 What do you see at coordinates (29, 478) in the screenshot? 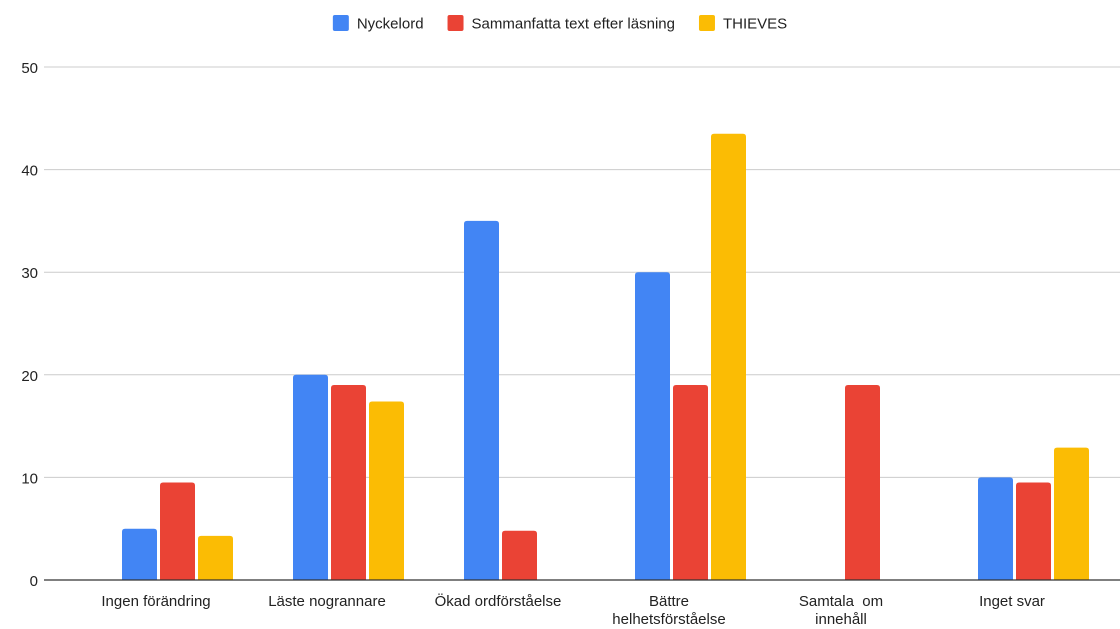
I see `y-tick-label: 10` at bounding box center [29, 478].